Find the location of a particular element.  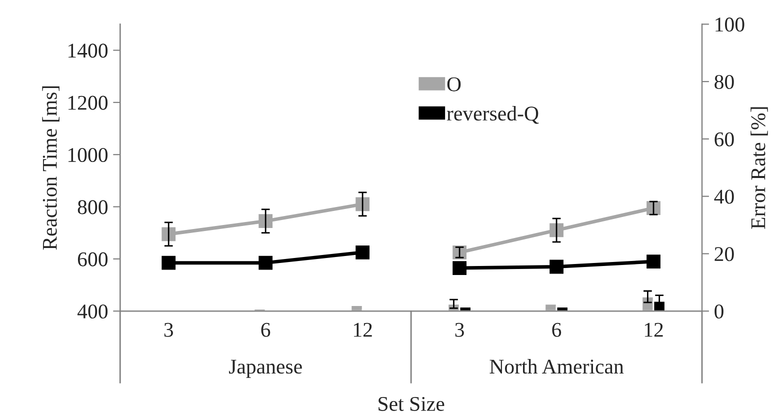

y-tick-label: 400 is located at coordinates (92, 311).